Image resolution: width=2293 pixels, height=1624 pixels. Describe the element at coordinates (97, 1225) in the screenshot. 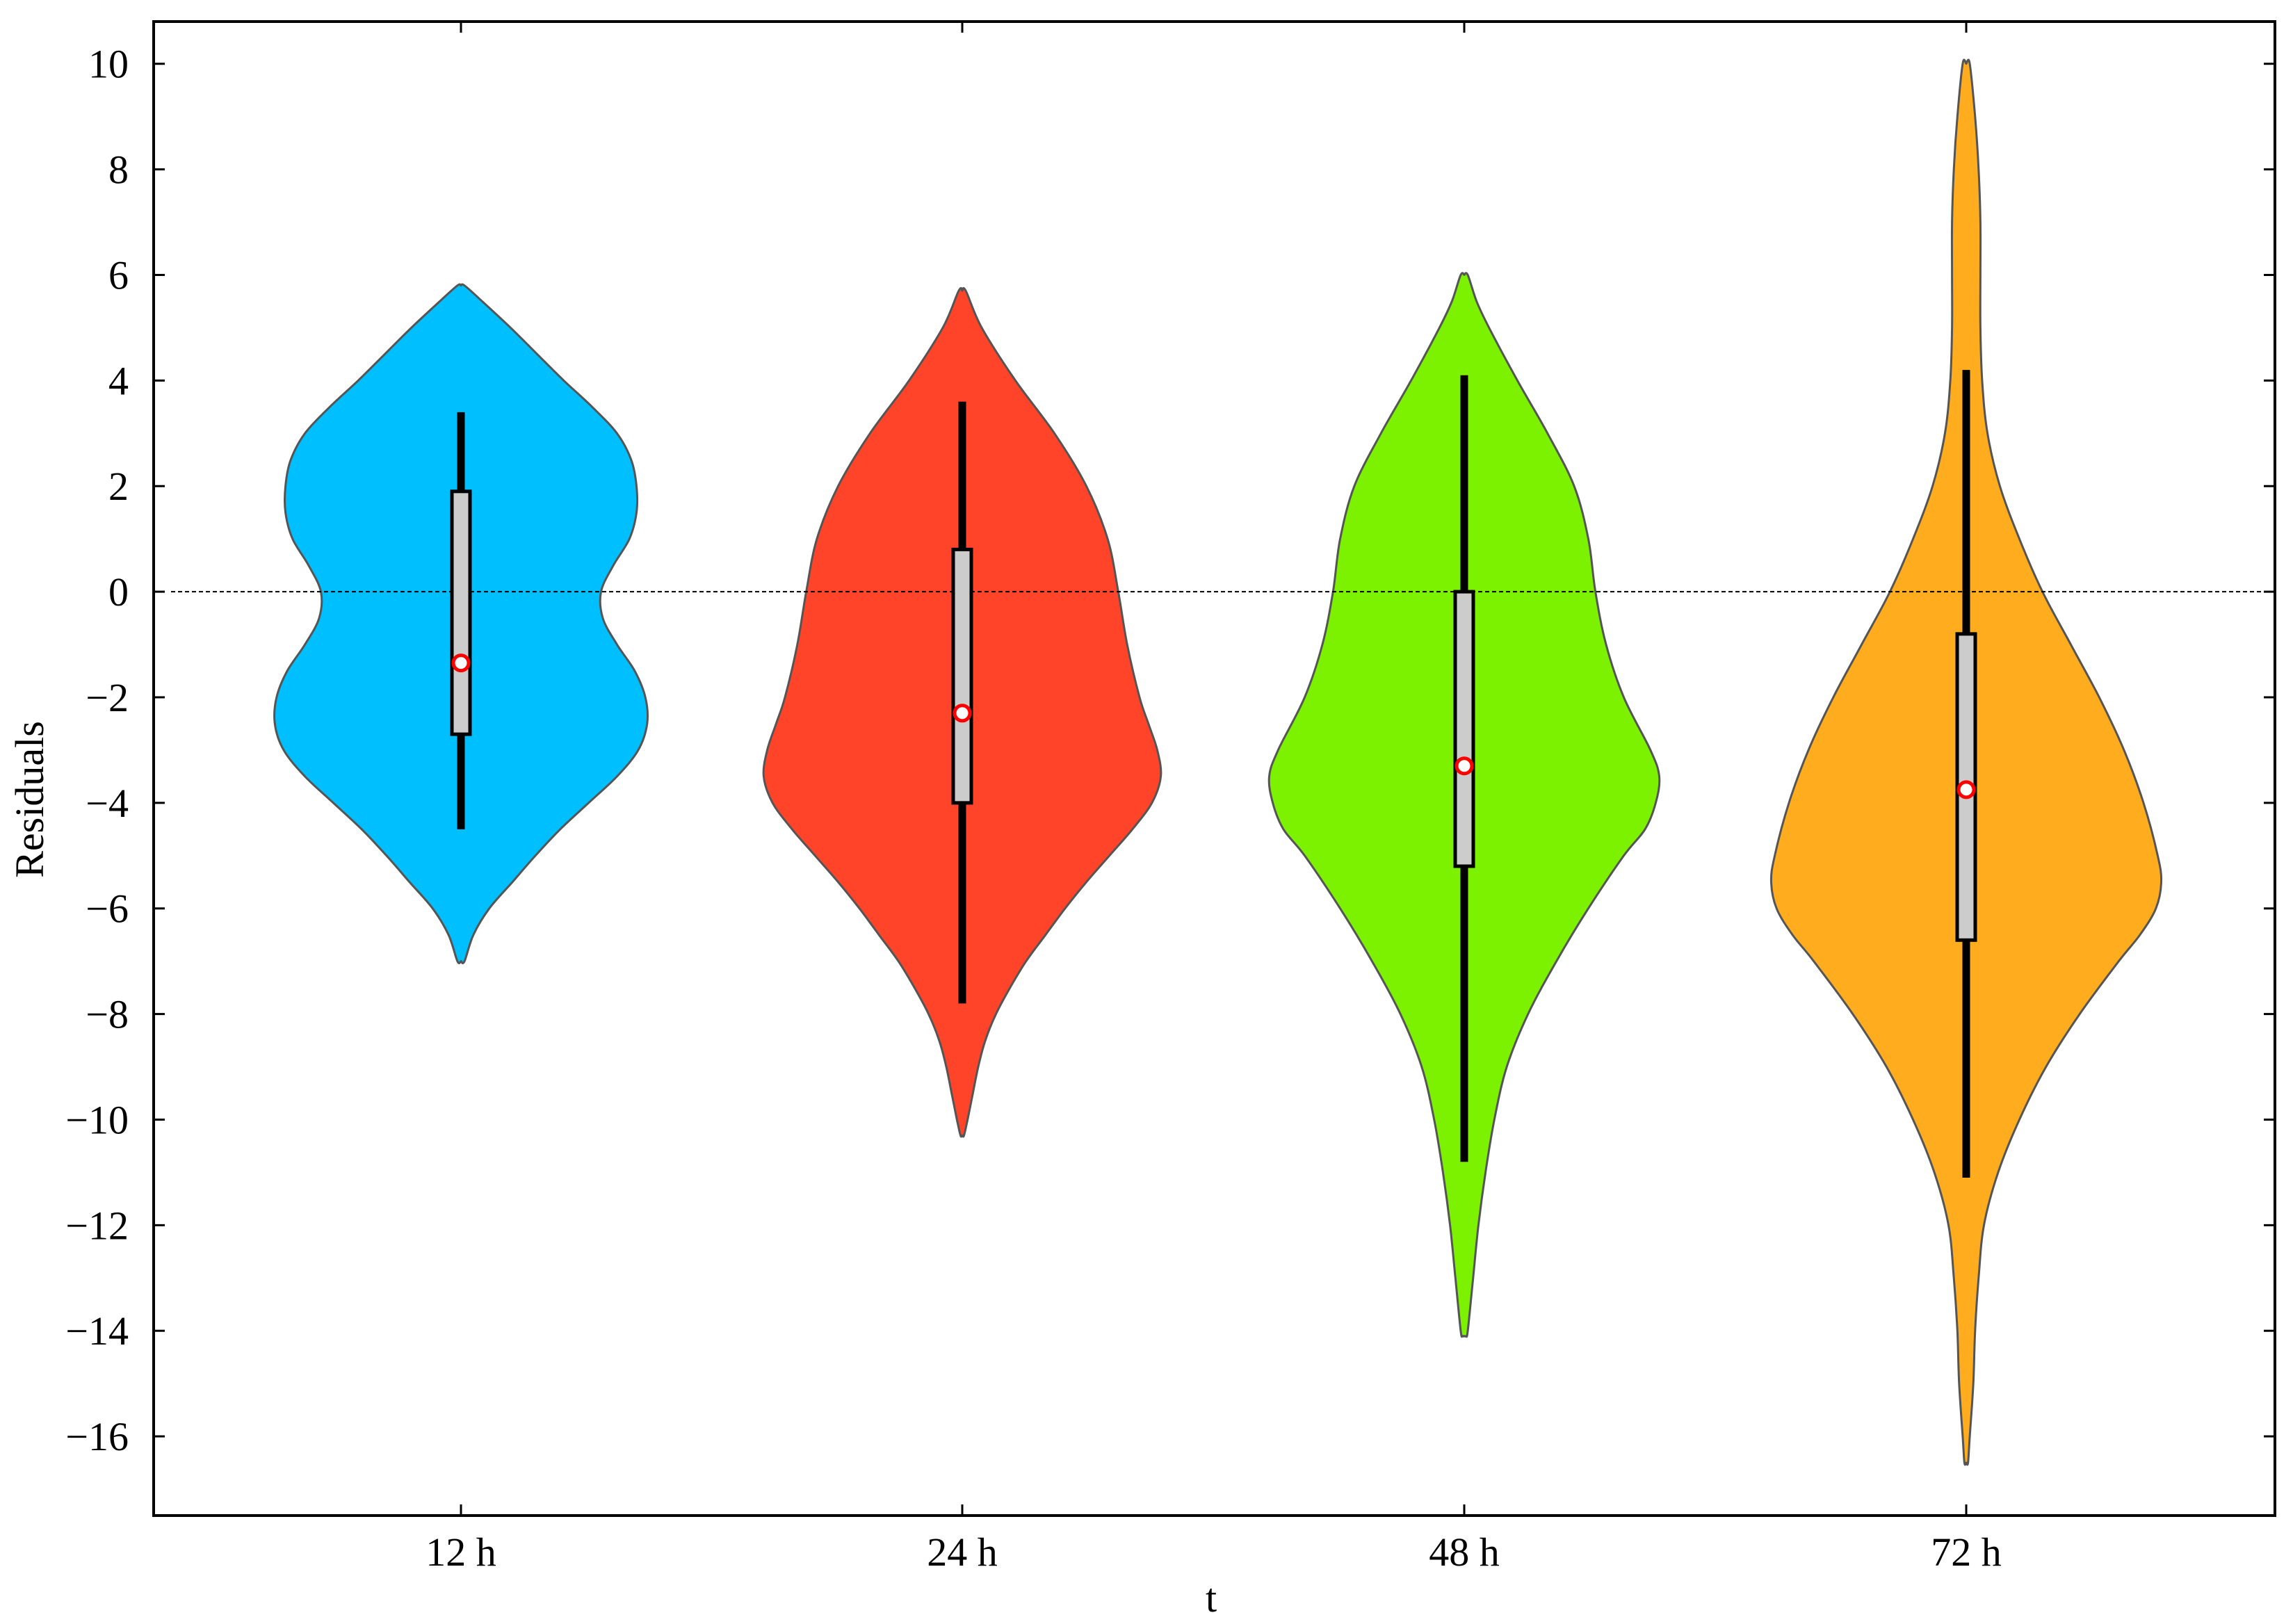

I see `y-tick-label: −12` at that location.